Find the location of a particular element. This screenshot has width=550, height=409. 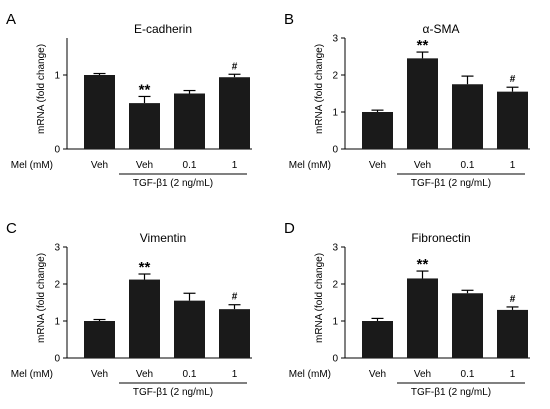

marks: 0 1 Veh ** Veh 0.1 #1 is located at coordinates (153, 106).